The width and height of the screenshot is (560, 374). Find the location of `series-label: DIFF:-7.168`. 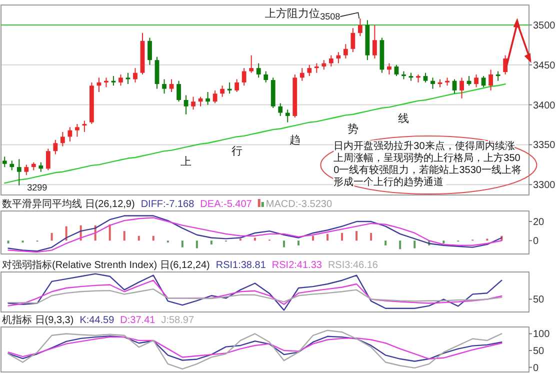

series-label: DIFF:-7.168 is located at coordinates (167, 204).